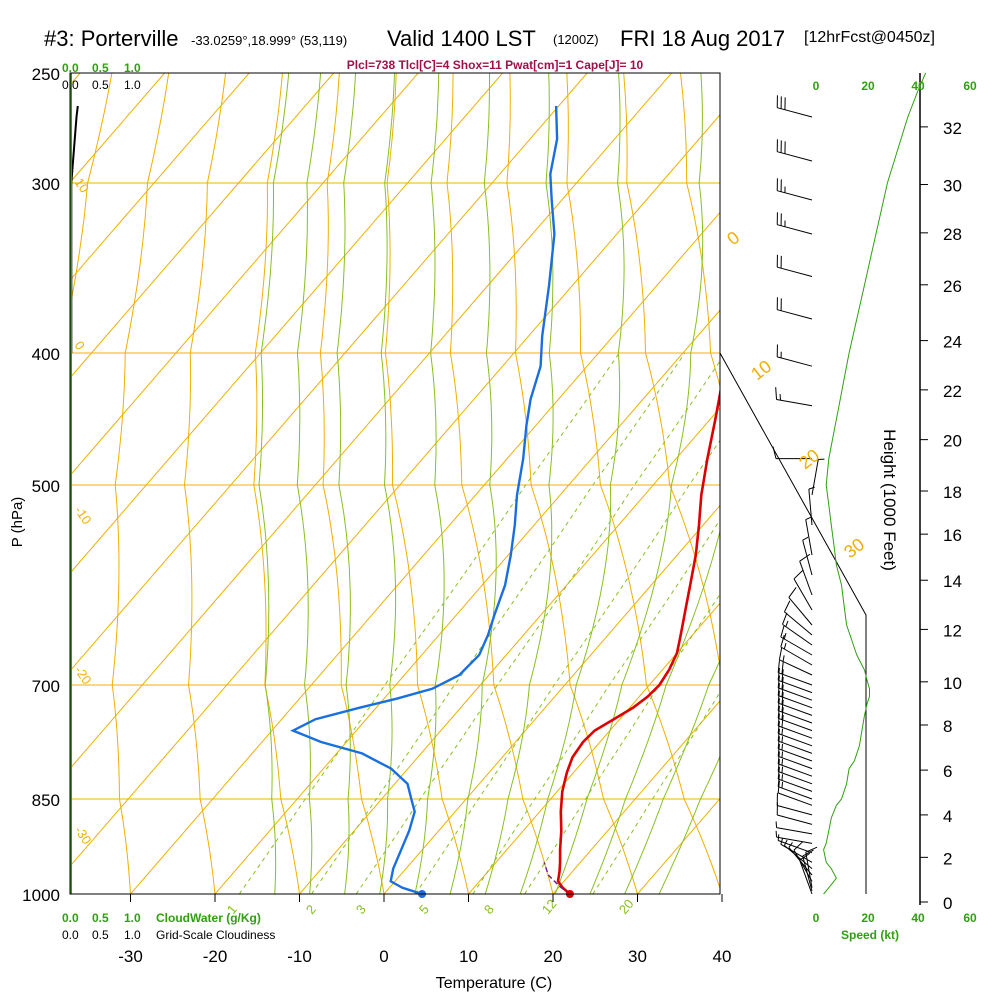  What do you see at coordinates (970, 918) in the screenshot?
I see `speed-tick-bottom: 60` at bounding box center [970, 918].